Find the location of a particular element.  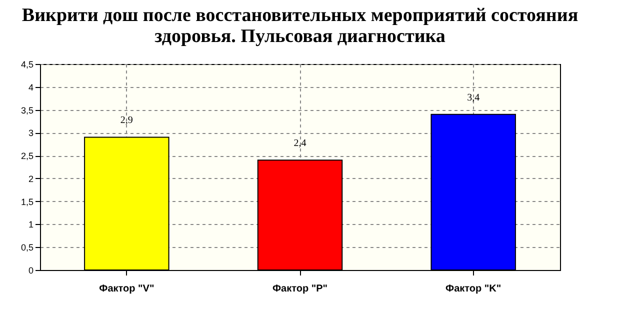

x-tick-label: Фактор "P" is located at coordinates (300, 289).